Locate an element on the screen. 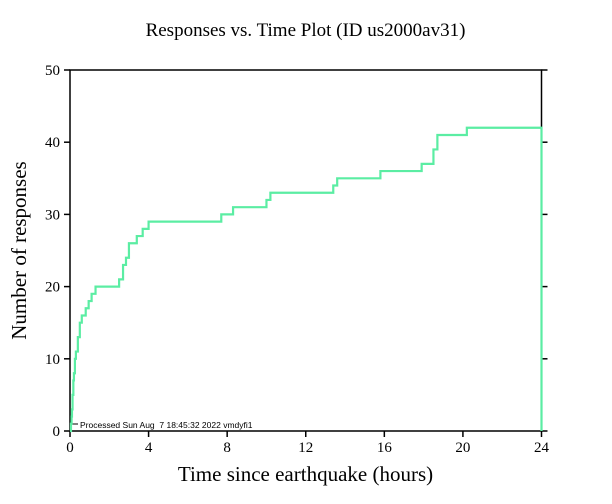 The image size is (612, 504). x-tick-label: 12 is located at coordinates (305, 448).